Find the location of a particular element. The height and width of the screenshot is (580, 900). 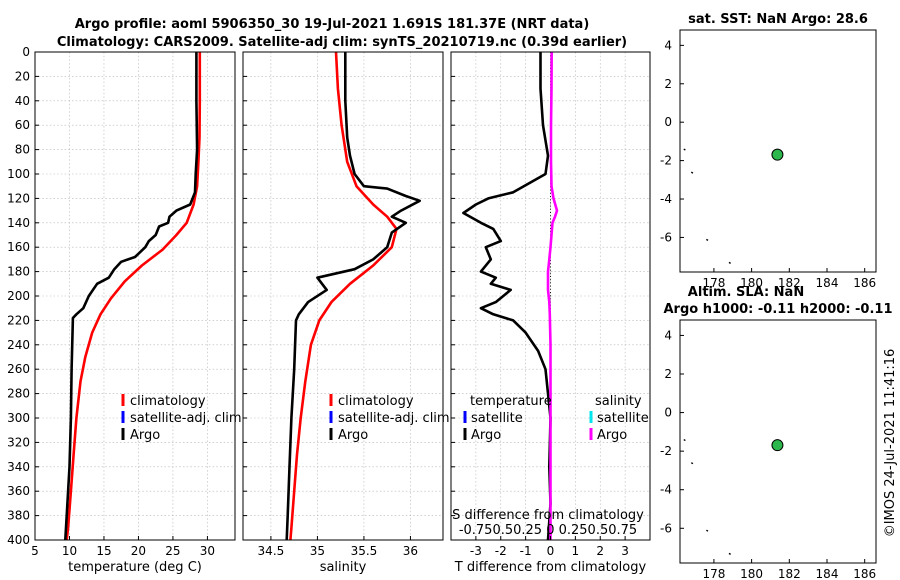

sla-map-ytick-label: 0 is located at coordinates (668, 413).